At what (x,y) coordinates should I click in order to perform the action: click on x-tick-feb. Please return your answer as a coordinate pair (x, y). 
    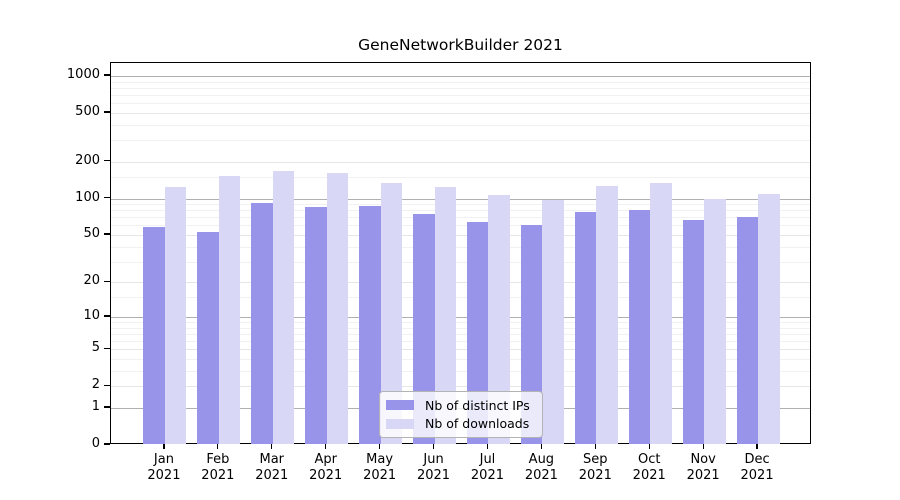
    Looking at the image, I should click on (218, 446).